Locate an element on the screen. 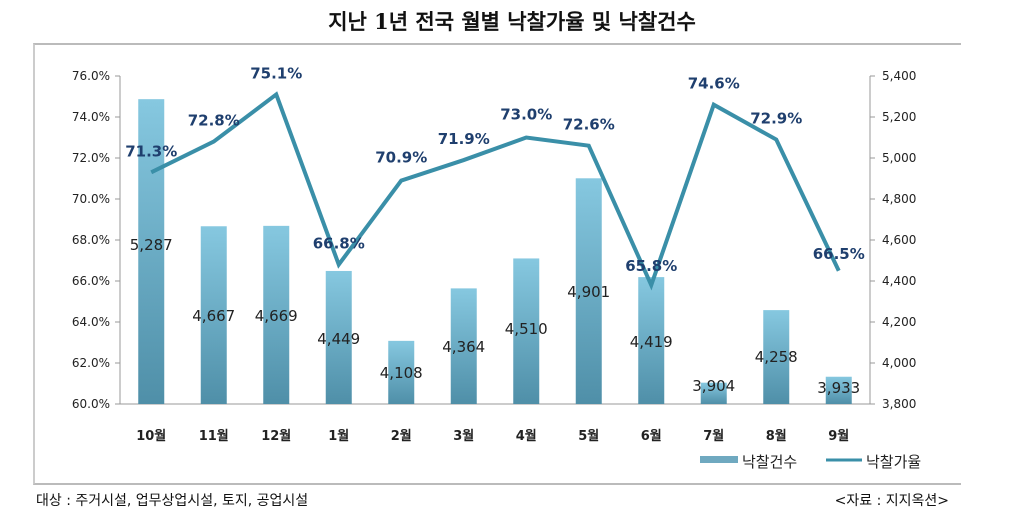  legend-line-label: 낙찰가율 is located at coordinates (893, 462).